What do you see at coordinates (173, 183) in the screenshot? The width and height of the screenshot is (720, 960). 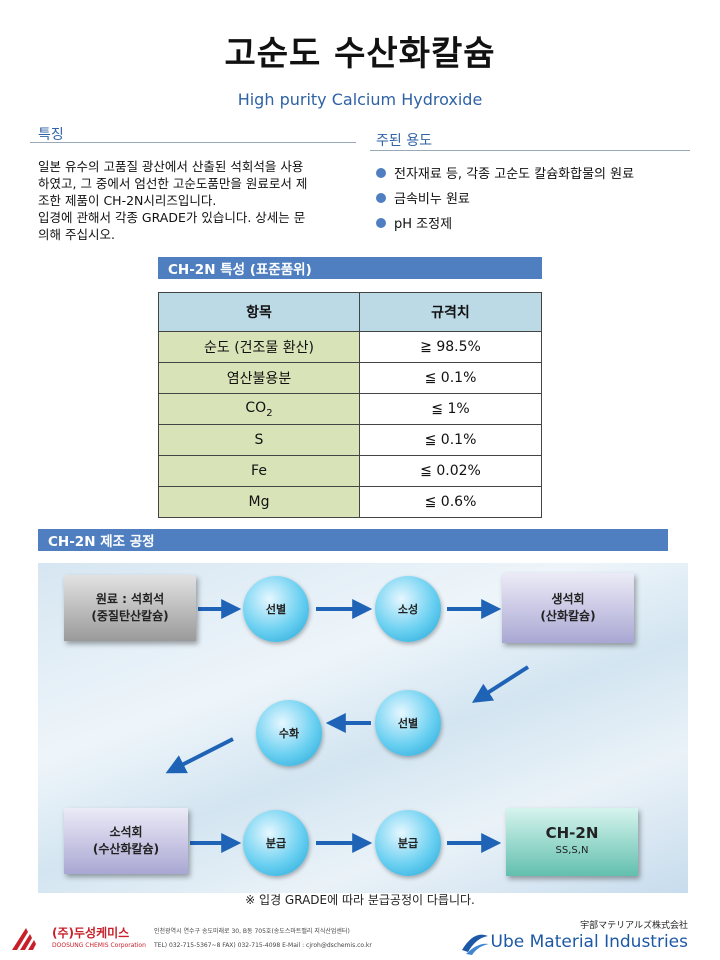 I see `features-line: 하였고, 그 중에서 엄선한 고순도품만을 원료로서 제` at bounding box center [173, 183].